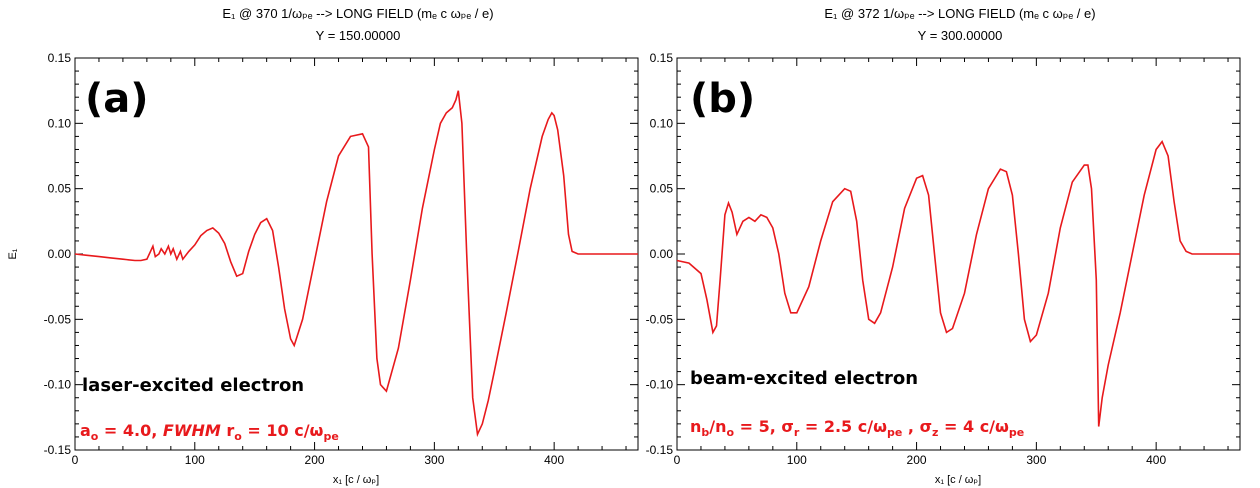 This screenshot has height=488, width=1260. What do you see at coordinates (209, 432) in the screenshot?
I see `annotation-params-a: ao = 4.0, FWHM ro = 10 c/ωpe` at bounding box center [209, 432].